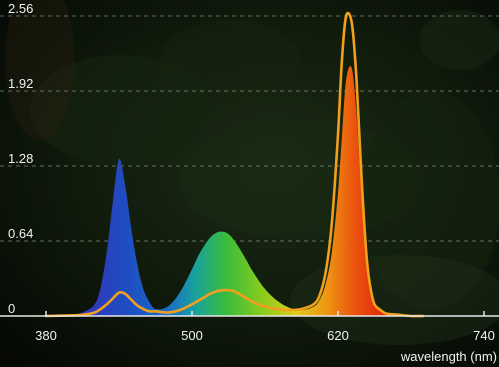 This screenshot has height=367, width=499. I want to click on y-tick-label-0: 0, so click(11, 308).